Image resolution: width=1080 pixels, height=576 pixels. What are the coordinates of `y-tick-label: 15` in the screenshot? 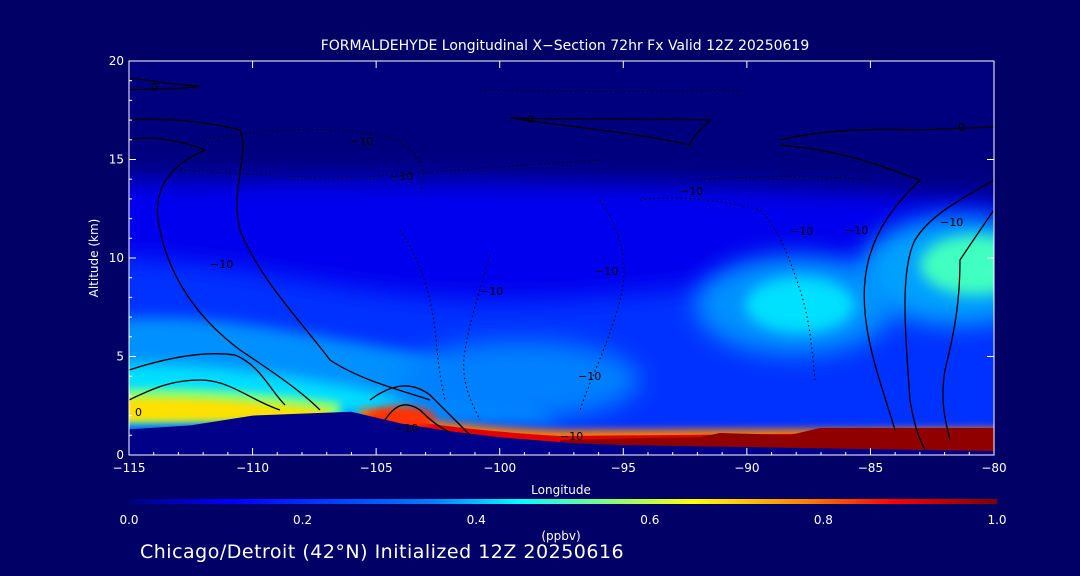 It's located at (116, 160).